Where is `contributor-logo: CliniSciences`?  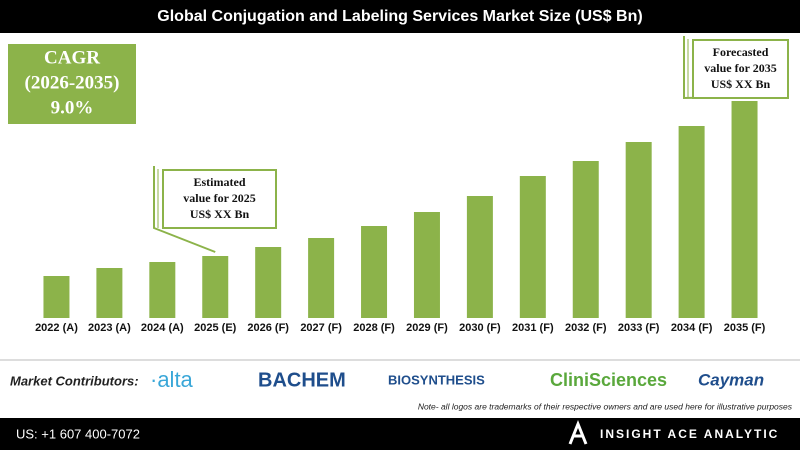 contributor-logo: CliniSciences is located at coordinates (608, 380).